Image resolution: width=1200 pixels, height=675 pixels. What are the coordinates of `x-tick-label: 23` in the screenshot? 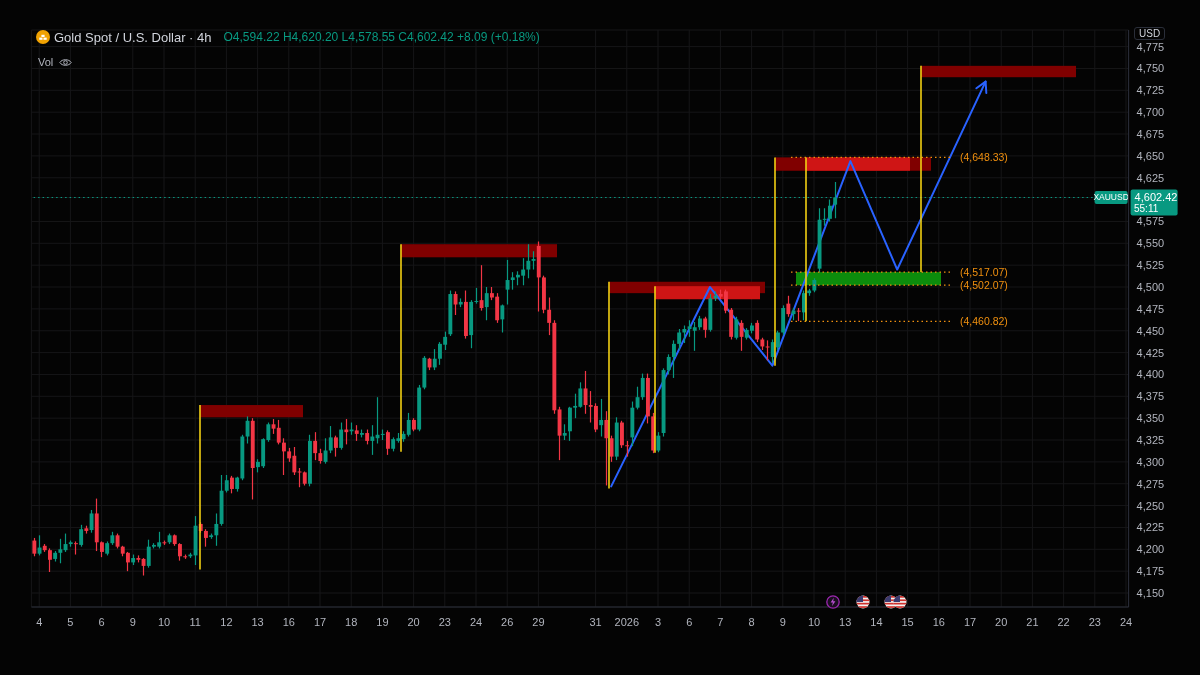 It's located at (1094, 621).